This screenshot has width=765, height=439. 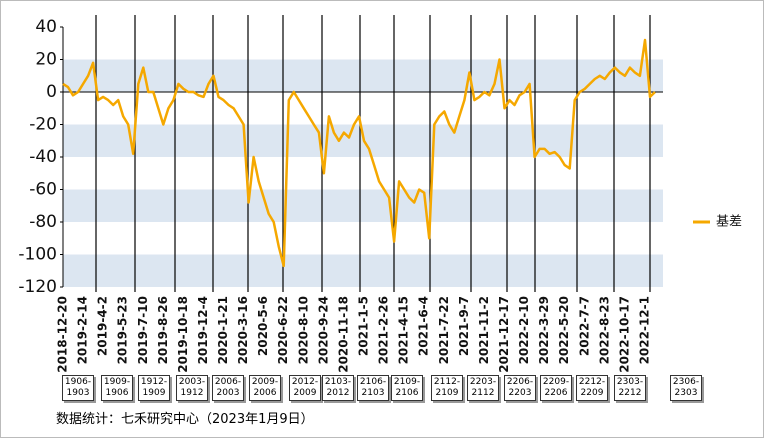 What do you see at coordinates (43, 222) in the screenshot?
I see `y-tick-label: -80` at bounding box center [43, 222].